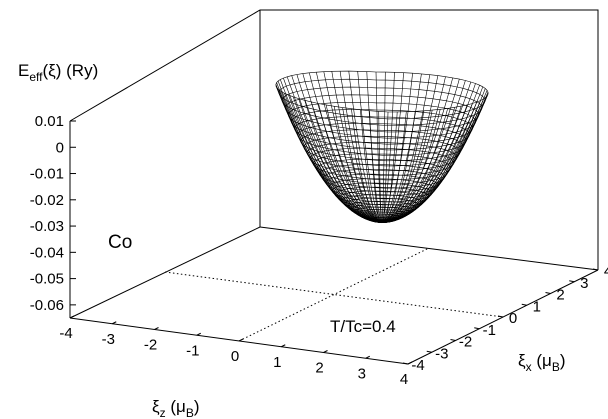 The image size is (608, 419). Describe the element at coordinates (417, 365) in the screenshot. I see `xi-x-tick-label: -4` at that location.